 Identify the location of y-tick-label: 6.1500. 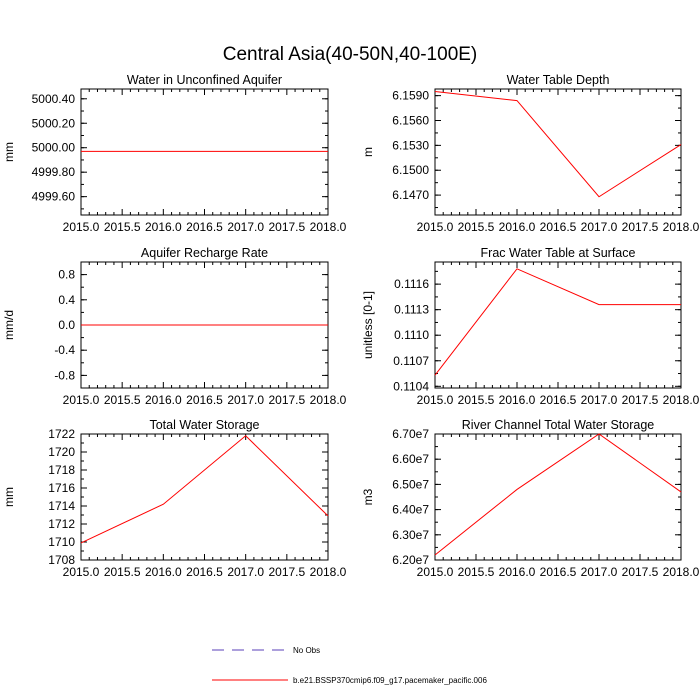
(410, 170).